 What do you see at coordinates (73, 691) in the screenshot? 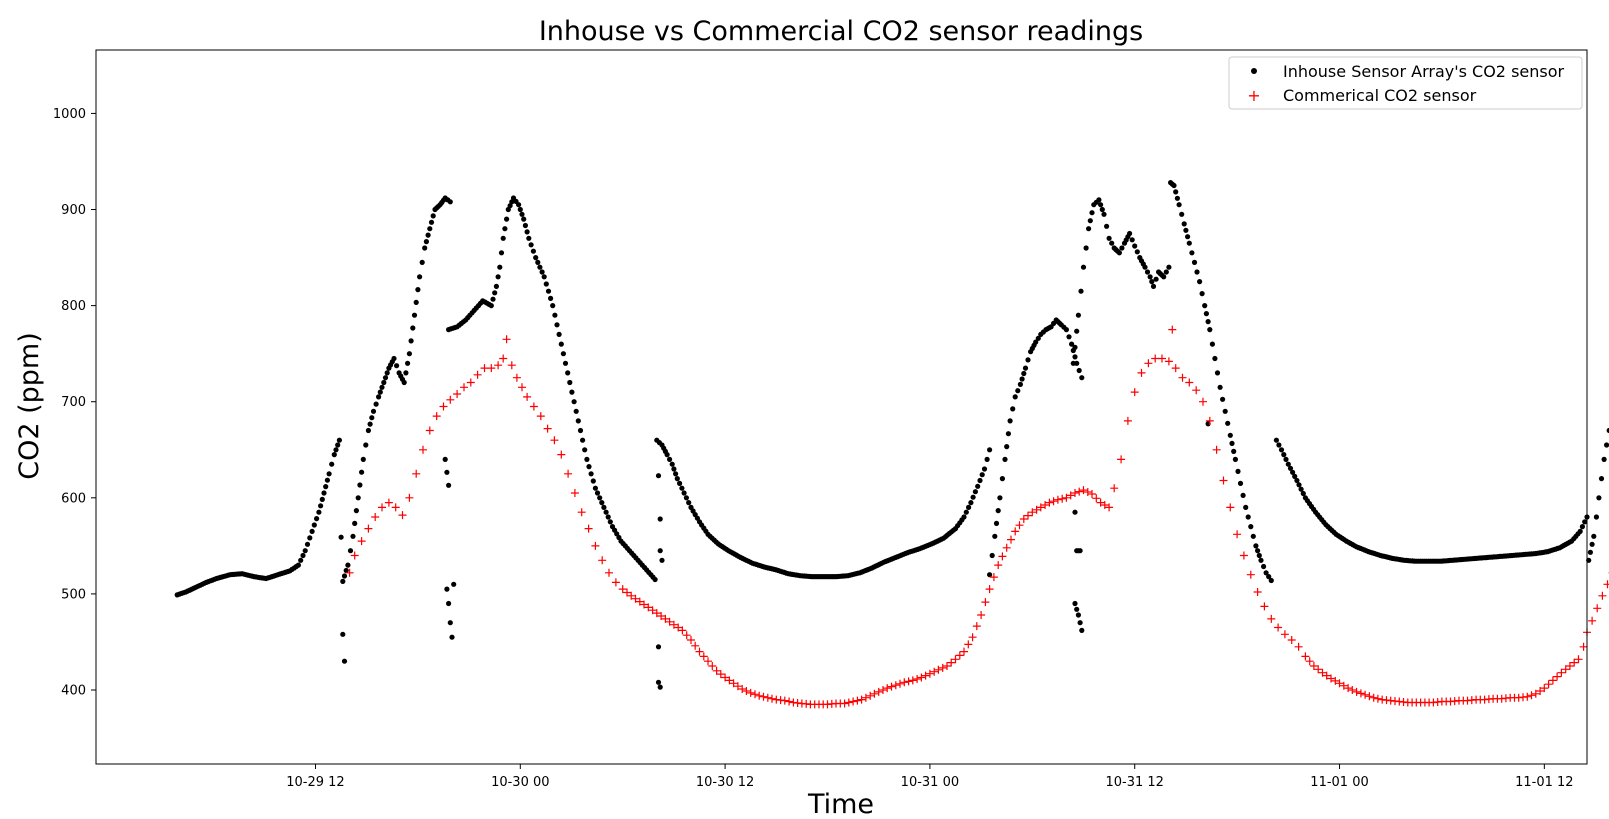
I see `y-tick-label: 400` at bounding box center [73, 691].